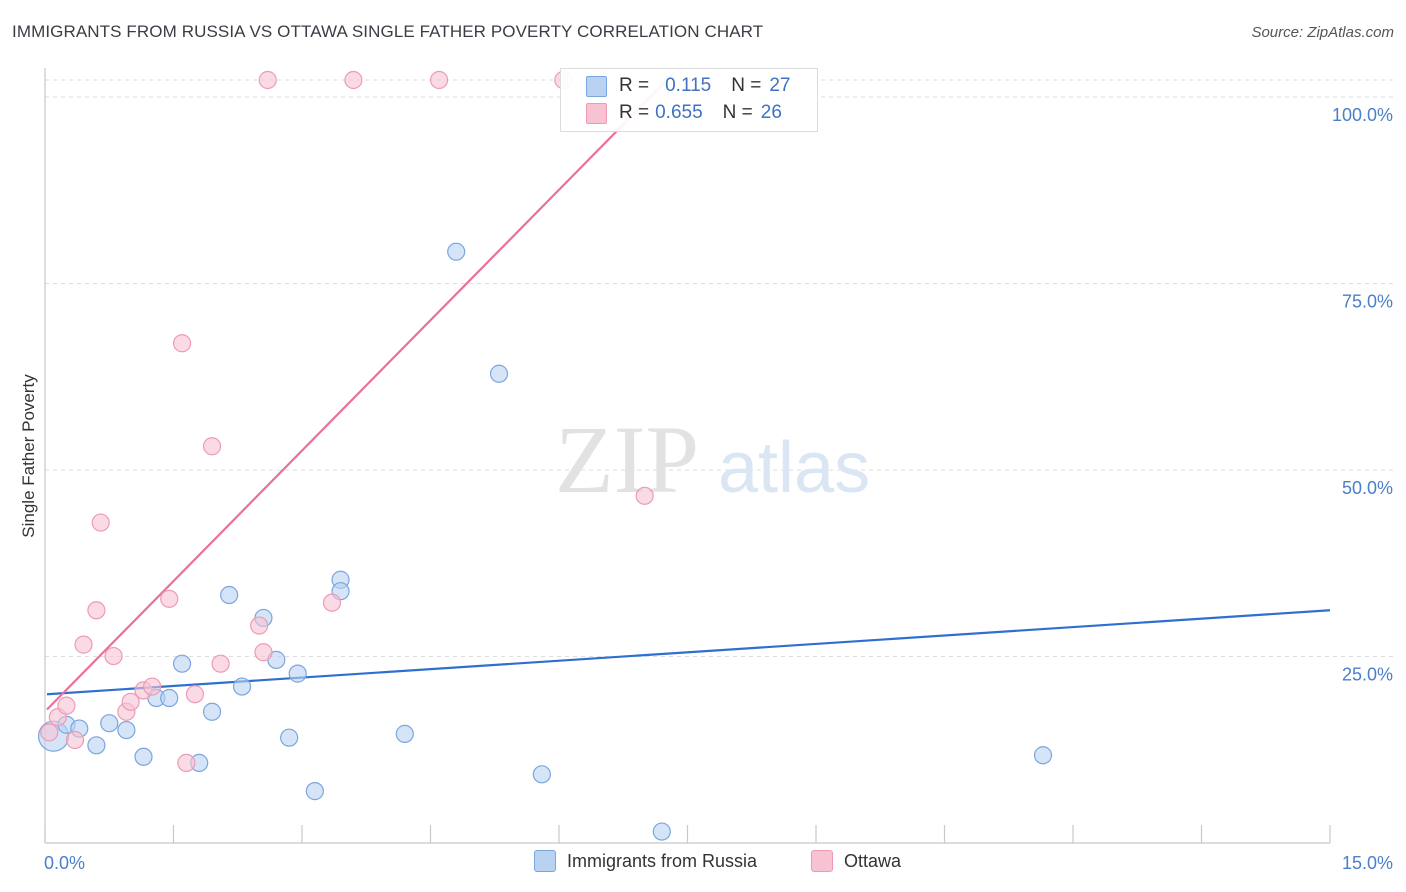 This screenshot has height=892, width=1406. Describe the element at coordinates (1322, 32) in the screenshot. I see `source-label: Source: ZipAtlas.com` at that location.